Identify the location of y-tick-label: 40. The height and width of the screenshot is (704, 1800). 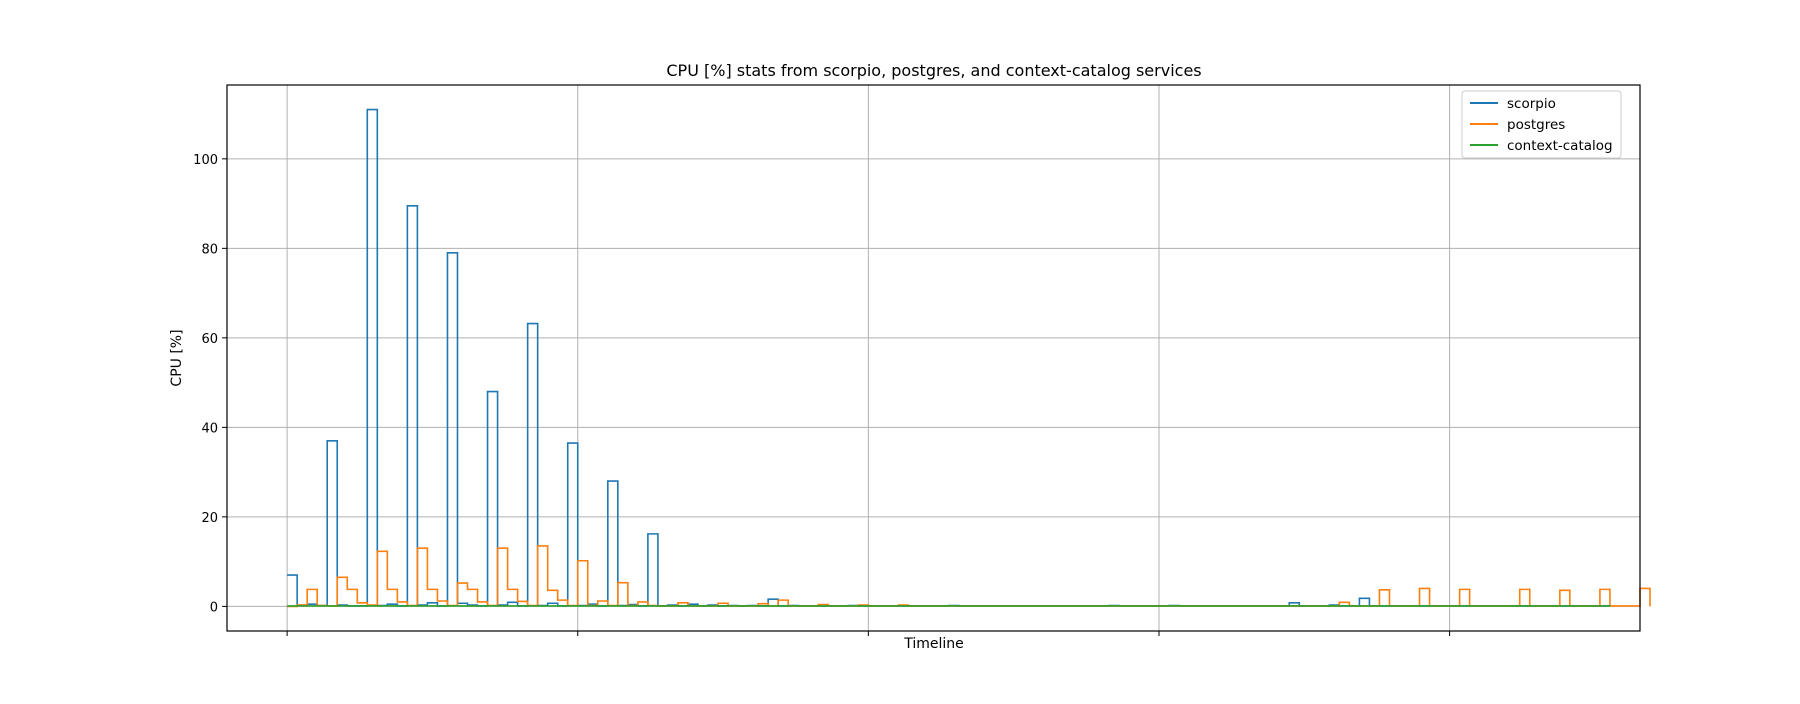
(209, 428).